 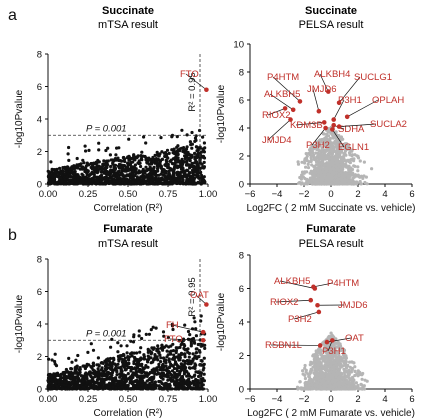 What do you see at coordinates (106, 333) in the screenshot?
I see `threshold-label: P = 0.001` at bounding box center [106, 333].